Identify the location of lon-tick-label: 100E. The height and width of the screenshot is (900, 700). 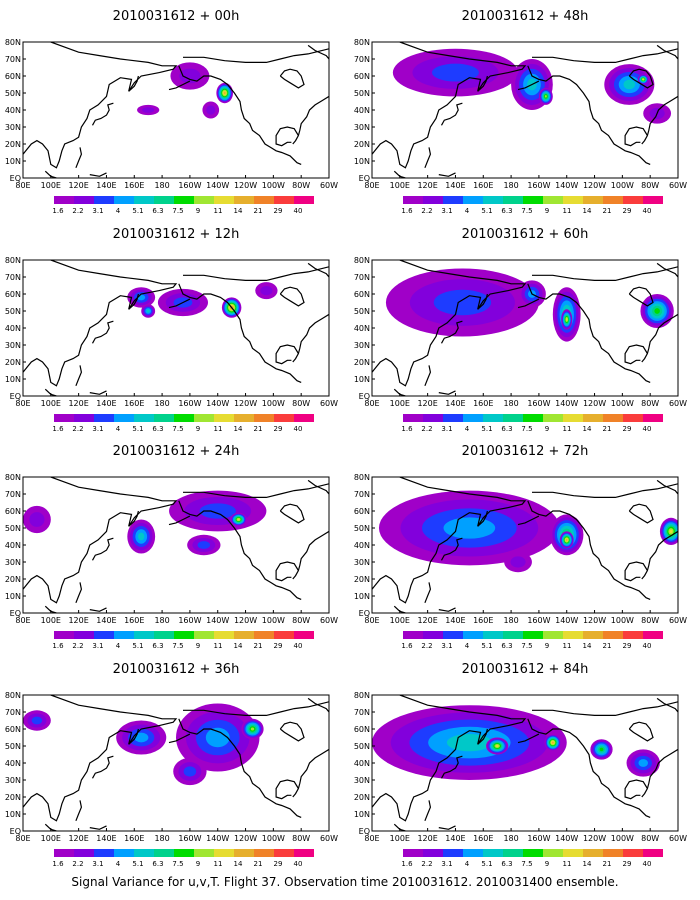
(400, 403).